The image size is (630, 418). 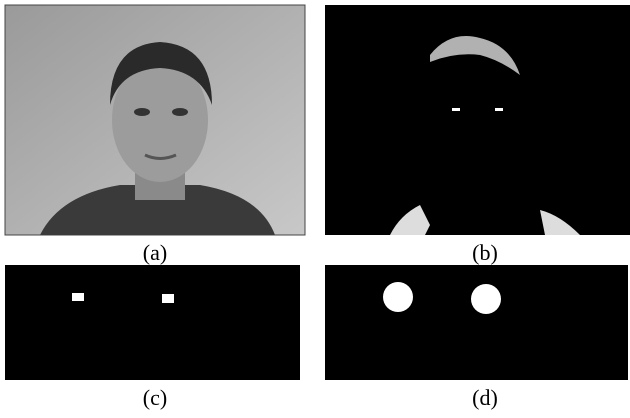 I want to click on caption: (c), so click(x=155, y=397).